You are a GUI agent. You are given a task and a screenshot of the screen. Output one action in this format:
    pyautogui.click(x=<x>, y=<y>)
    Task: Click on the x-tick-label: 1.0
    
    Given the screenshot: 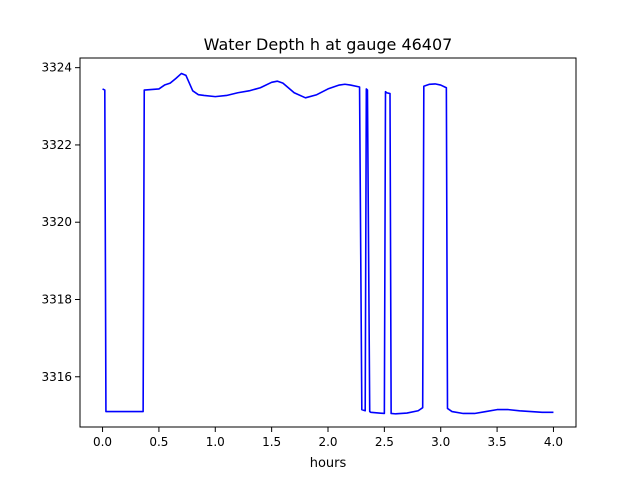 What is the action you would take?
    pyautogui.click(x=215, y=442)
    